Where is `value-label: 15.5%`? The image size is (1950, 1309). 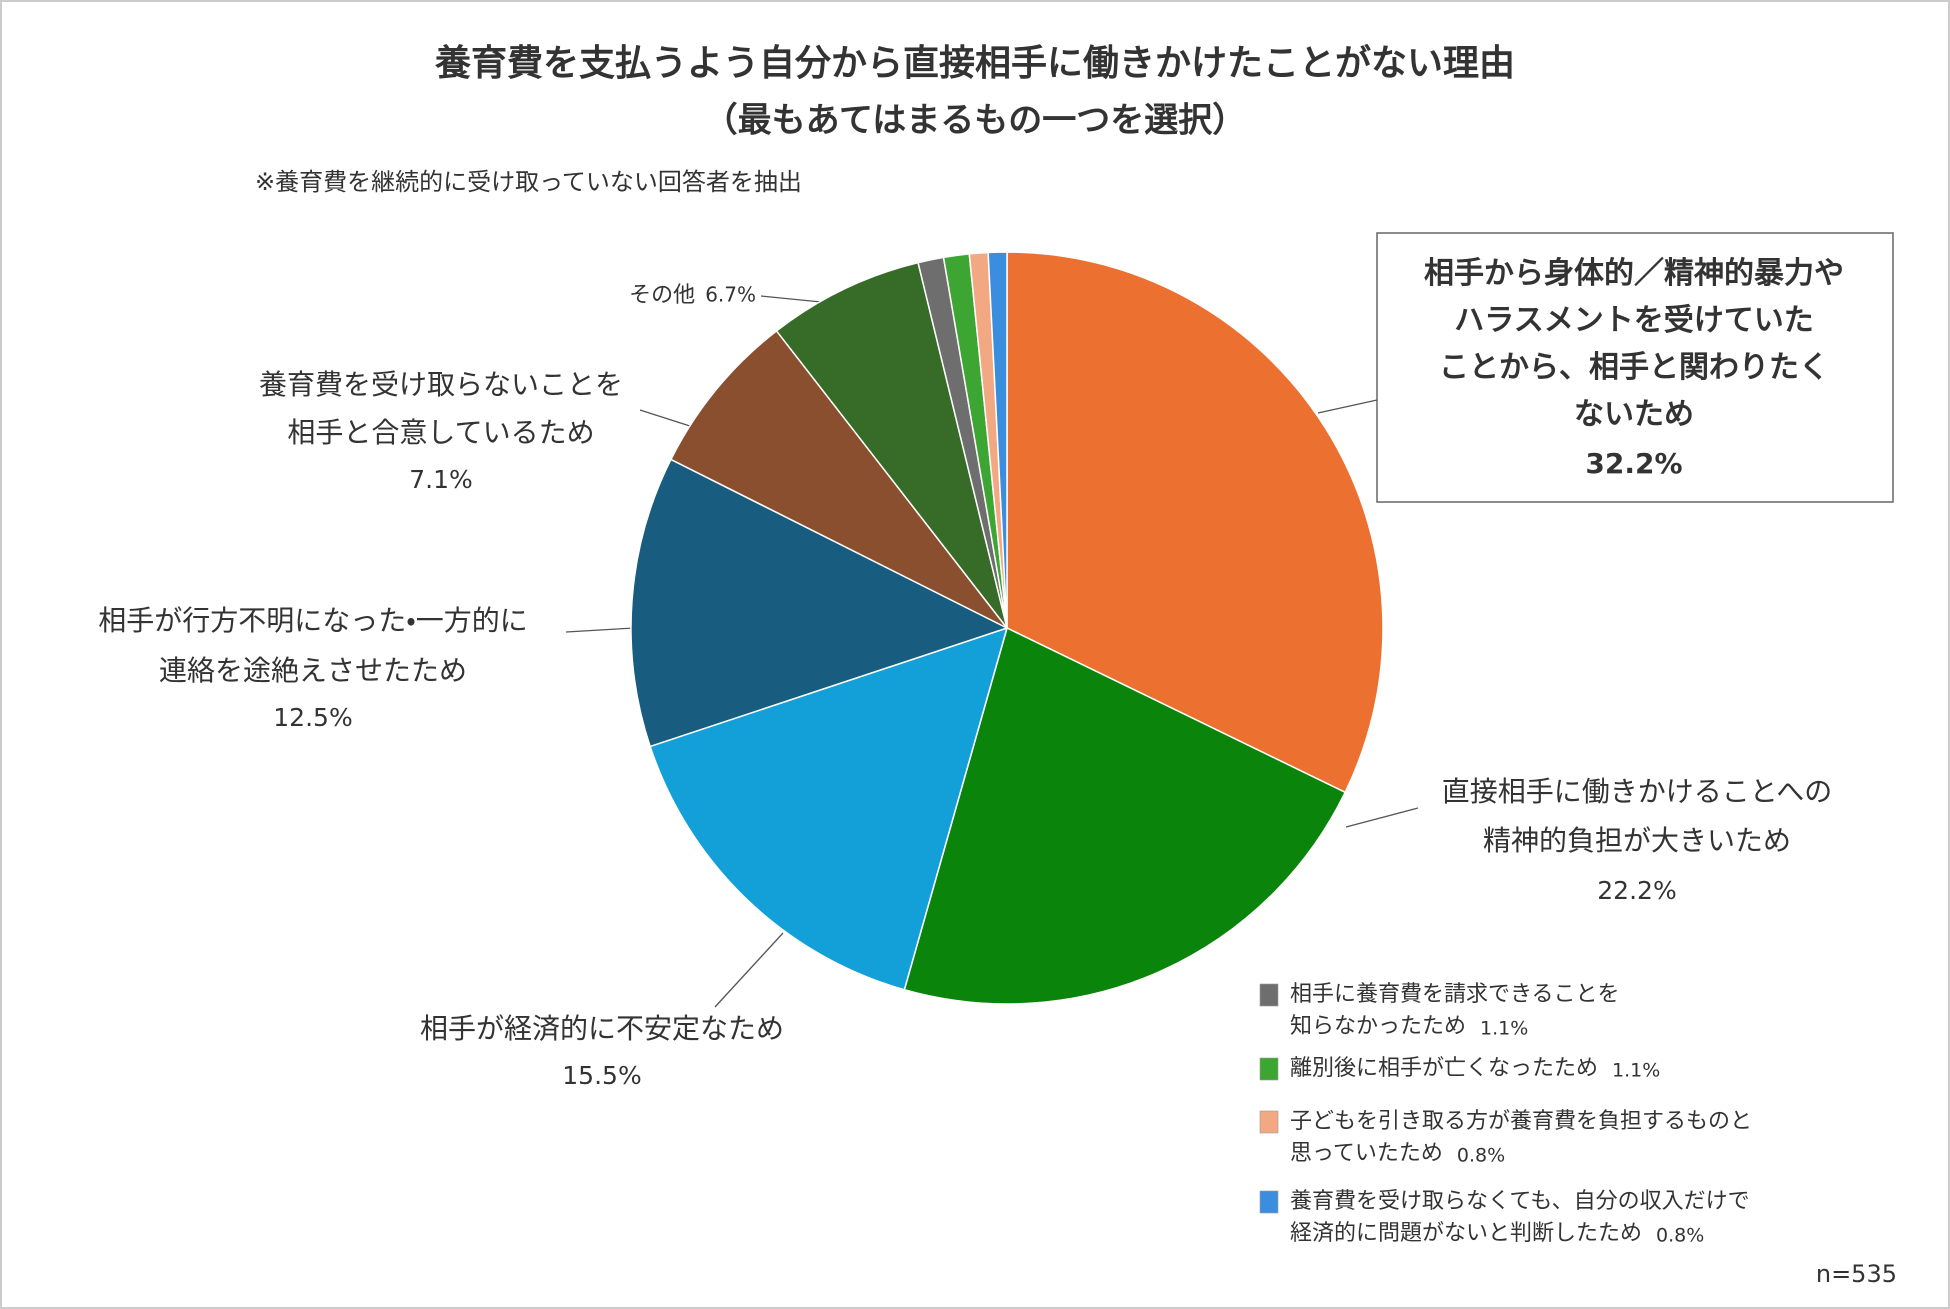
value-label: 15.5% is located at coordinates (601, 1075).